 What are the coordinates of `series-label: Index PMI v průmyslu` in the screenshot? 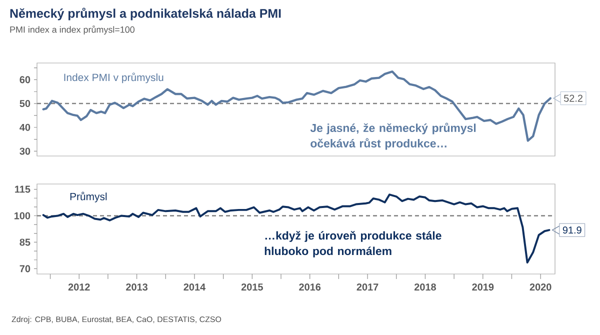 It's located at (114, 78).